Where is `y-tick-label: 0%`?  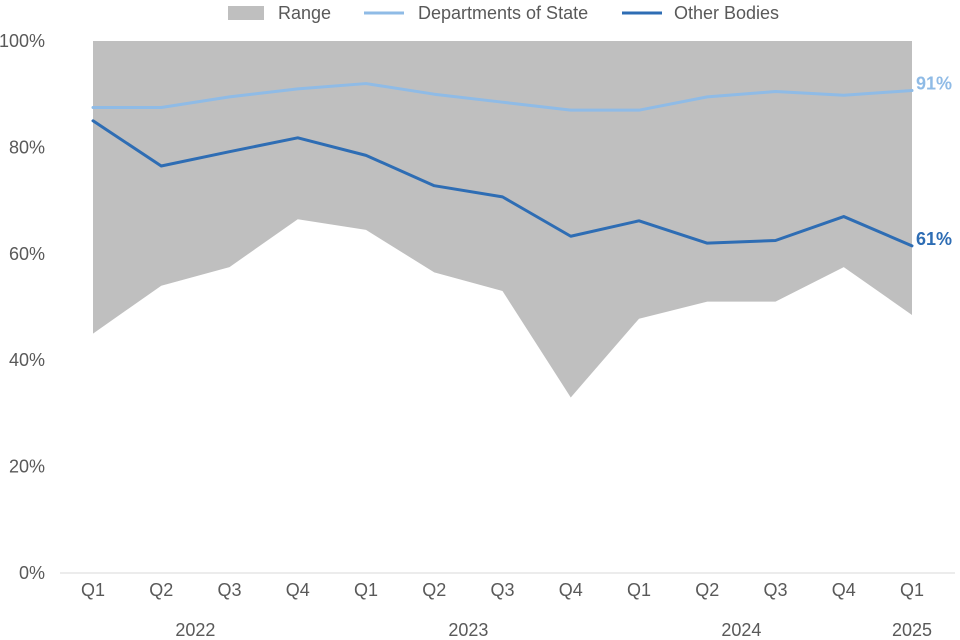
y-tick-label: 0% is located at coordinates (32, 573).